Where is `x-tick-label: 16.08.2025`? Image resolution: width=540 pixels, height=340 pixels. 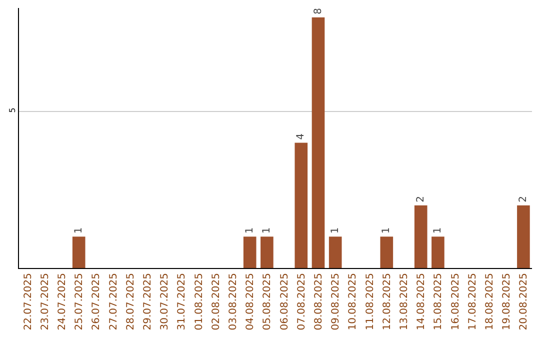
x-tick-label: 16.08.2025 is located at coordinates (456, 301).